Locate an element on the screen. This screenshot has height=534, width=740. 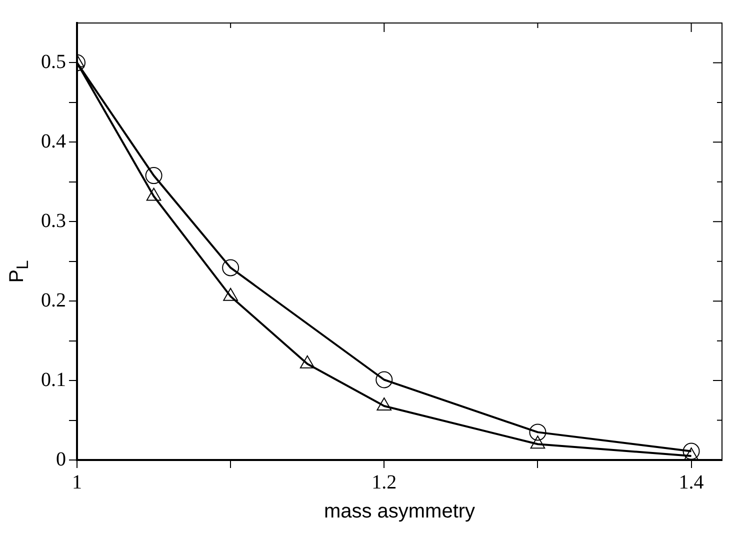
x-tick-label: 1 is located at coordinates (77, 482).